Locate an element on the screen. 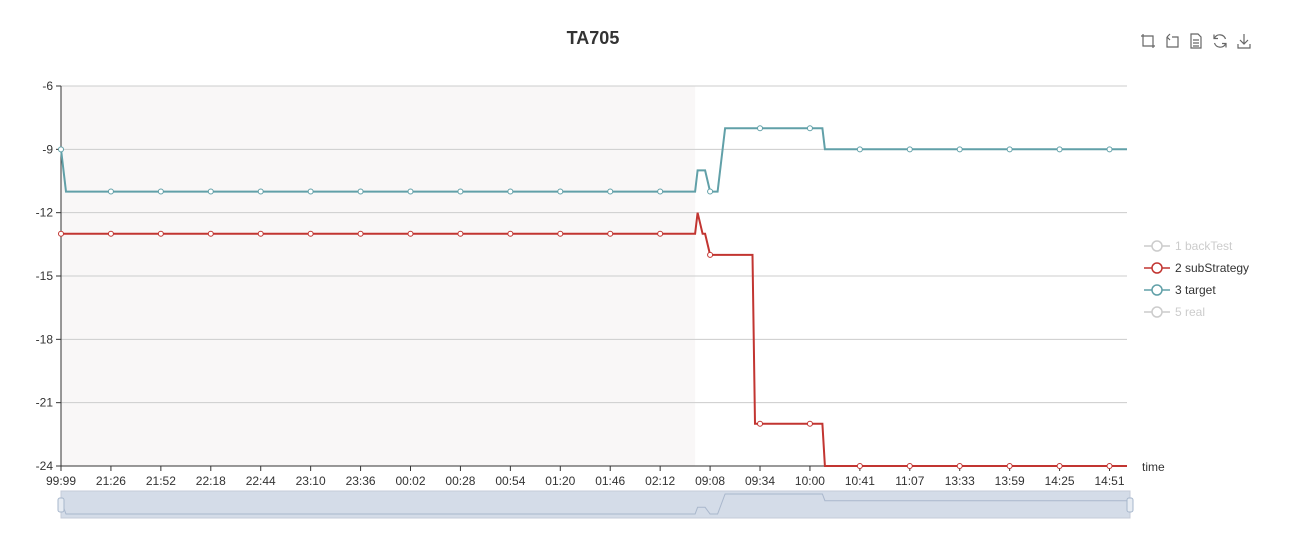 This screenshot has width=1301, height=544. y-tick-label: -9 is located at coordinates (47, 149).